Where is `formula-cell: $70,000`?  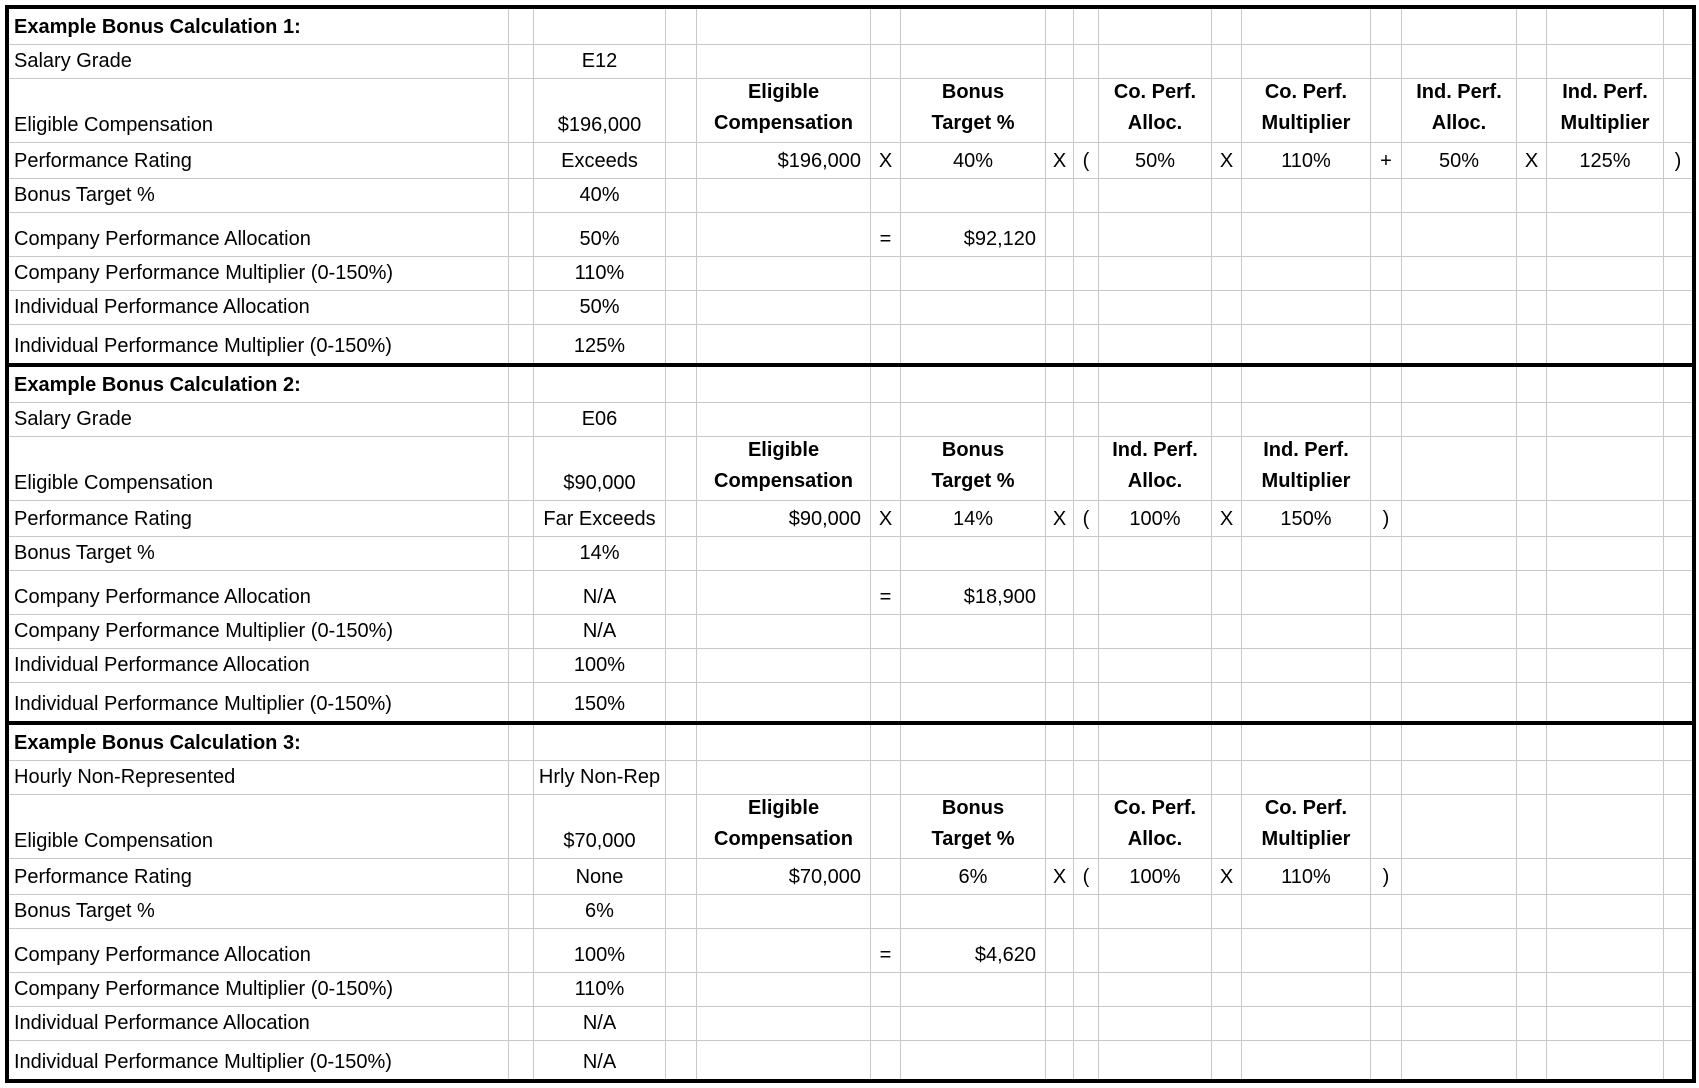 formula-cell: $70,000 is located at coordinates (784, 876).